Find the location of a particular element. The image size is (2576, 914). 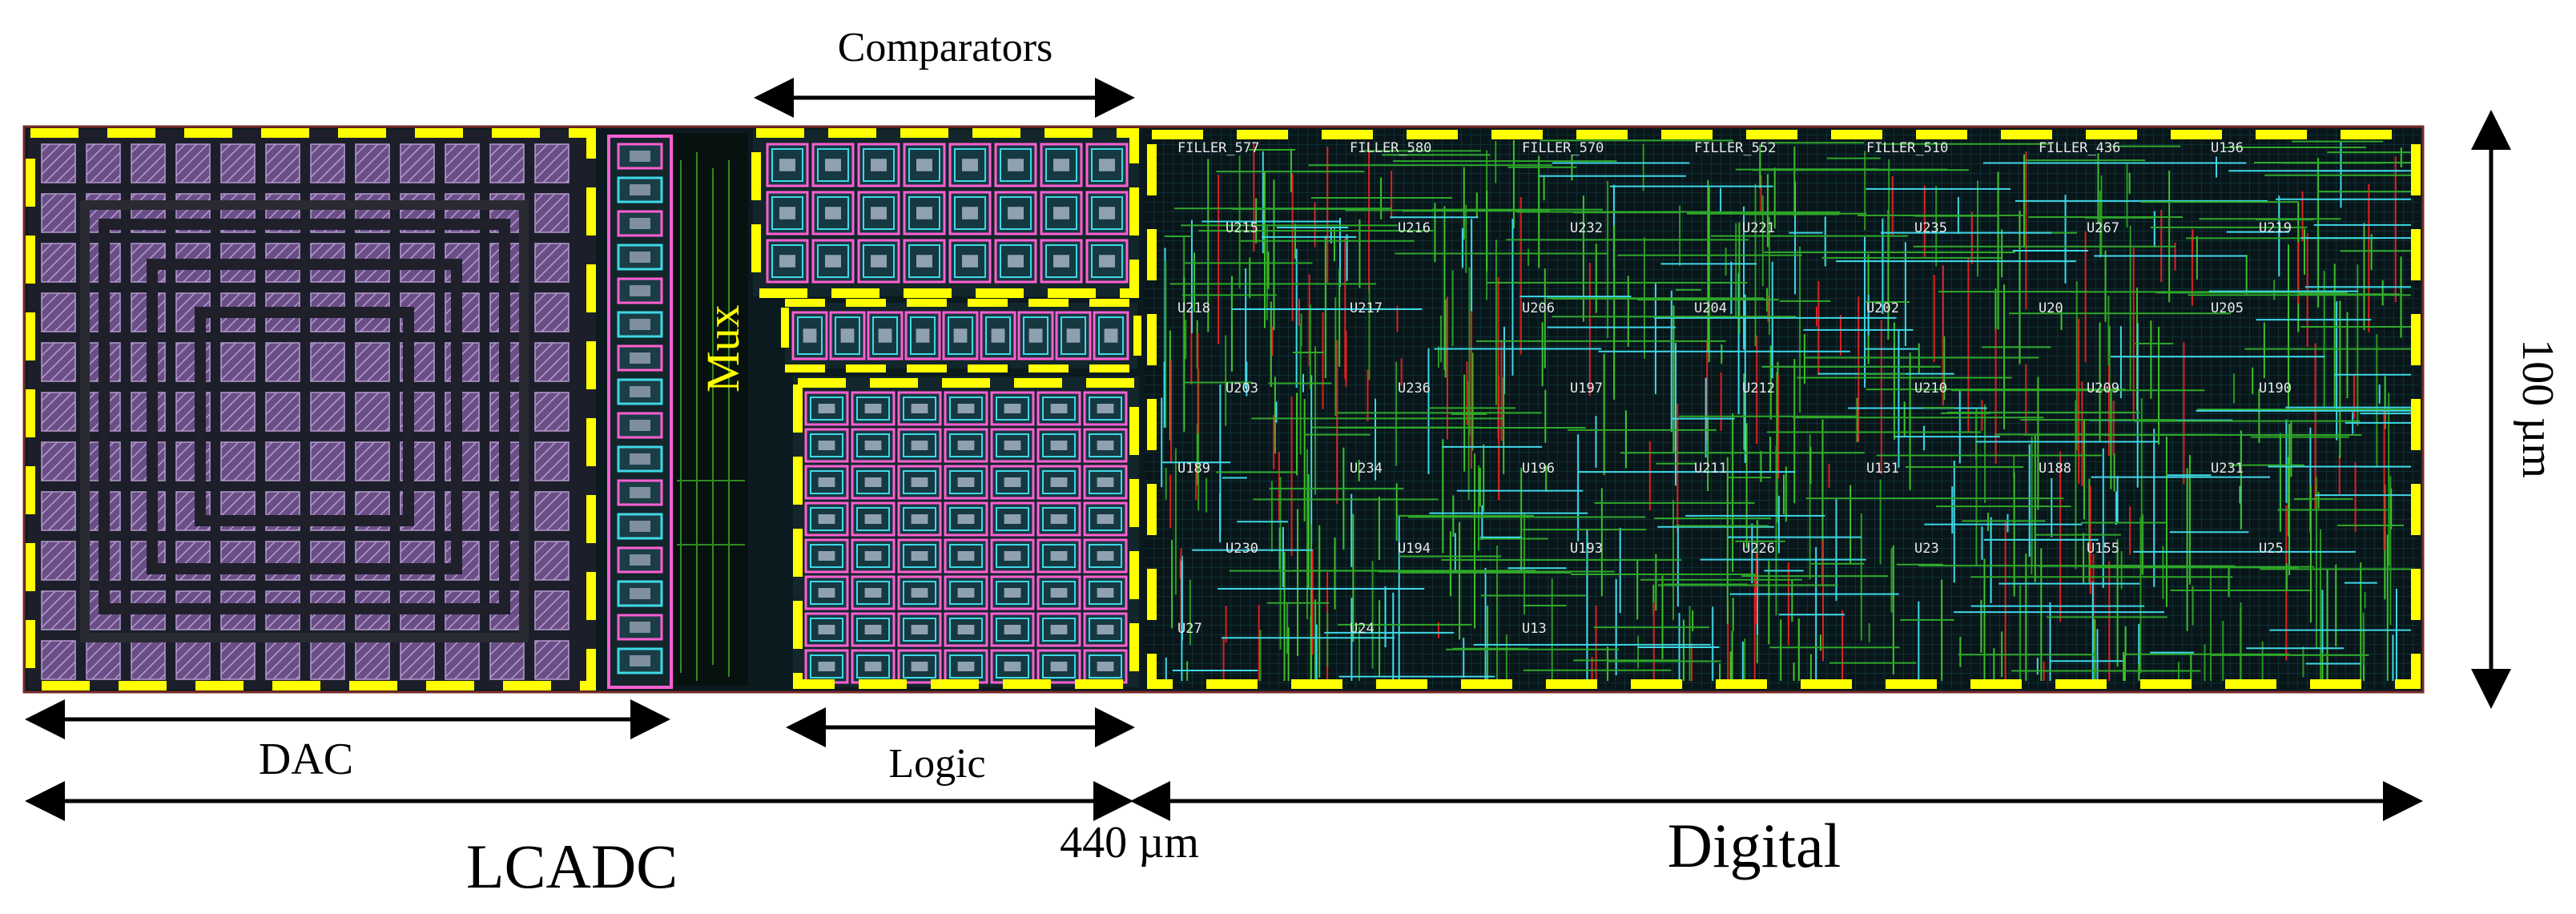

comparators-block is located at coordinates (945, 213).